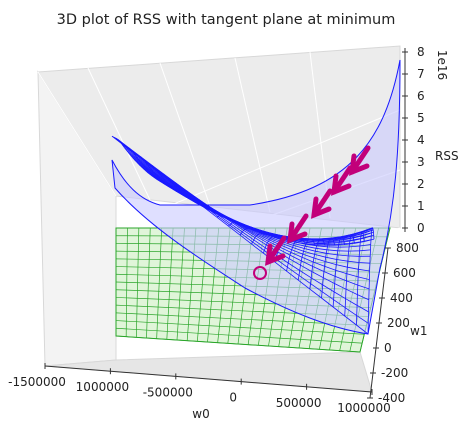  I want to click on minimum-marker, so click(260, 273).